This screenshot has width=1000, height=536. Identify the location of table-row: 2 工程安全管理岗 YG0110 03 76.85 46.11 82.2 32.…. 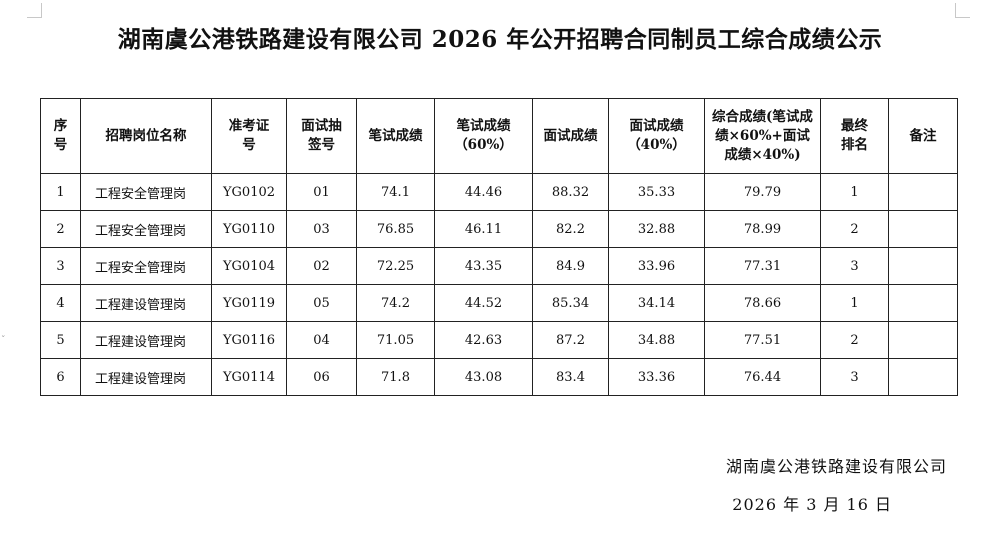
(499, 229).